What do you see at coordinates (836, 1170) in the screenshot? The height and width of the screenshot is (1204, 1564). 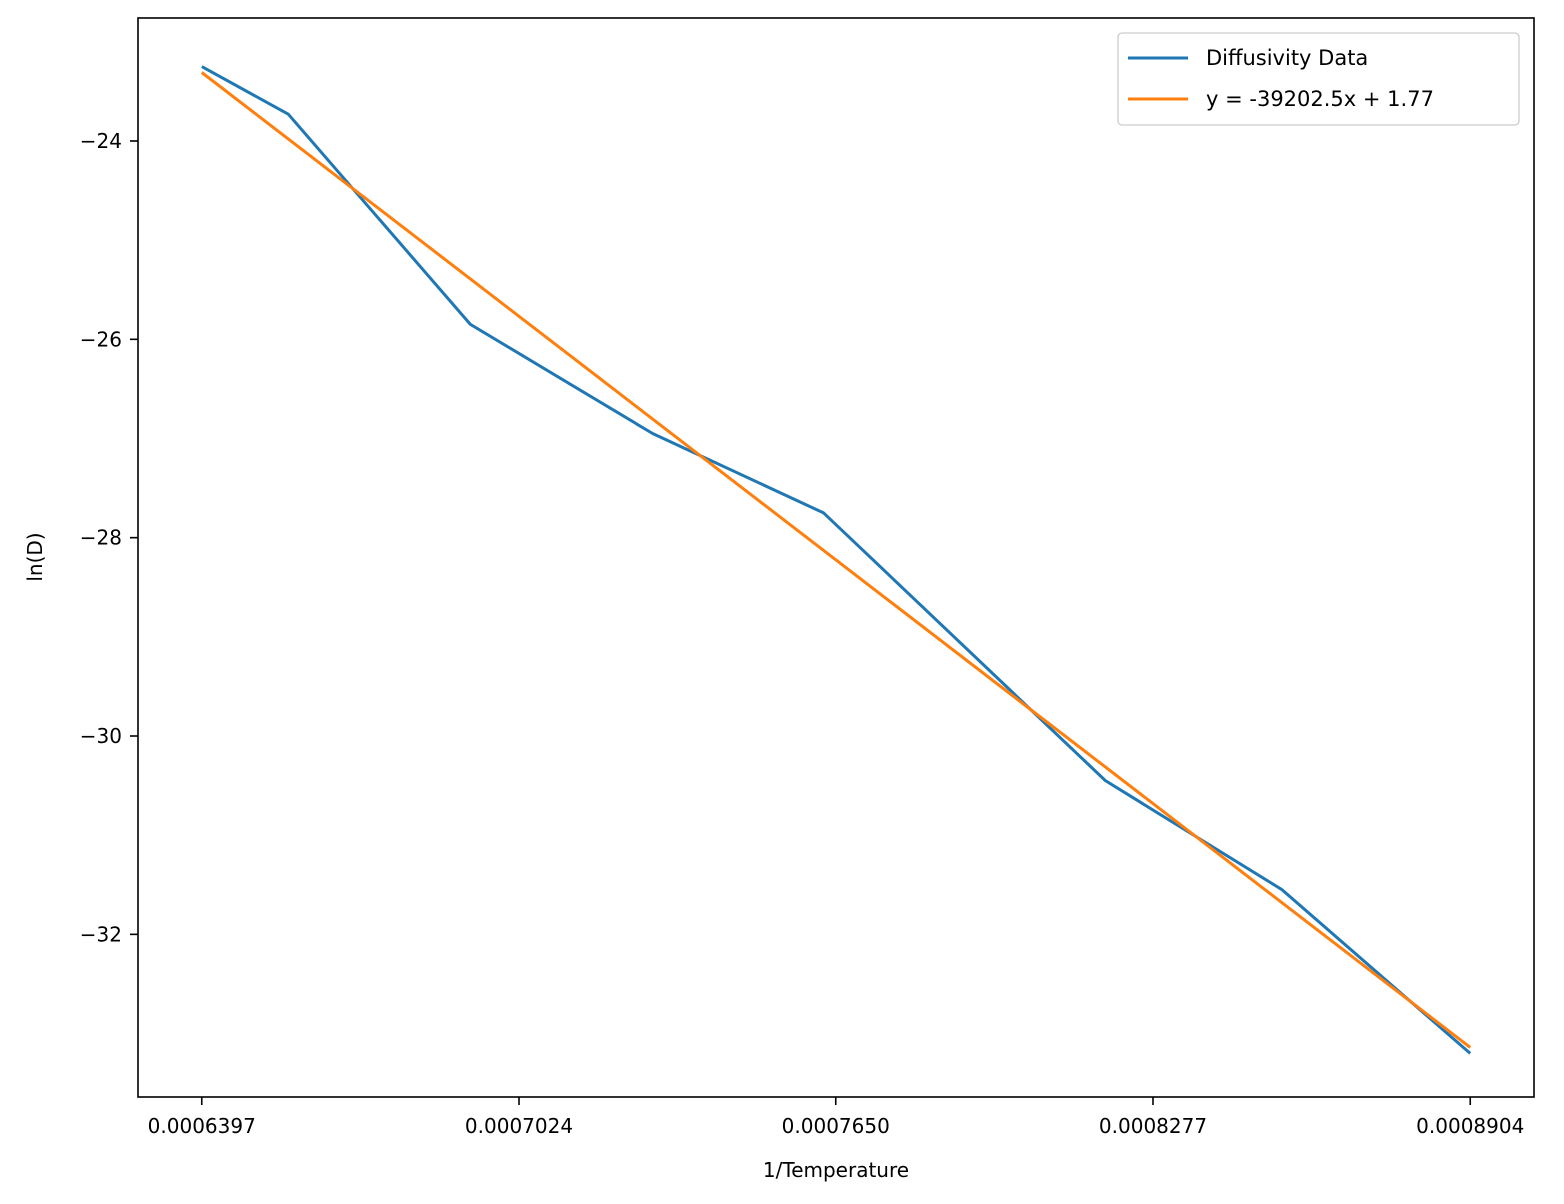 I see `x-axis-label: 1/Temperature` at bounding box center [836, 1170].